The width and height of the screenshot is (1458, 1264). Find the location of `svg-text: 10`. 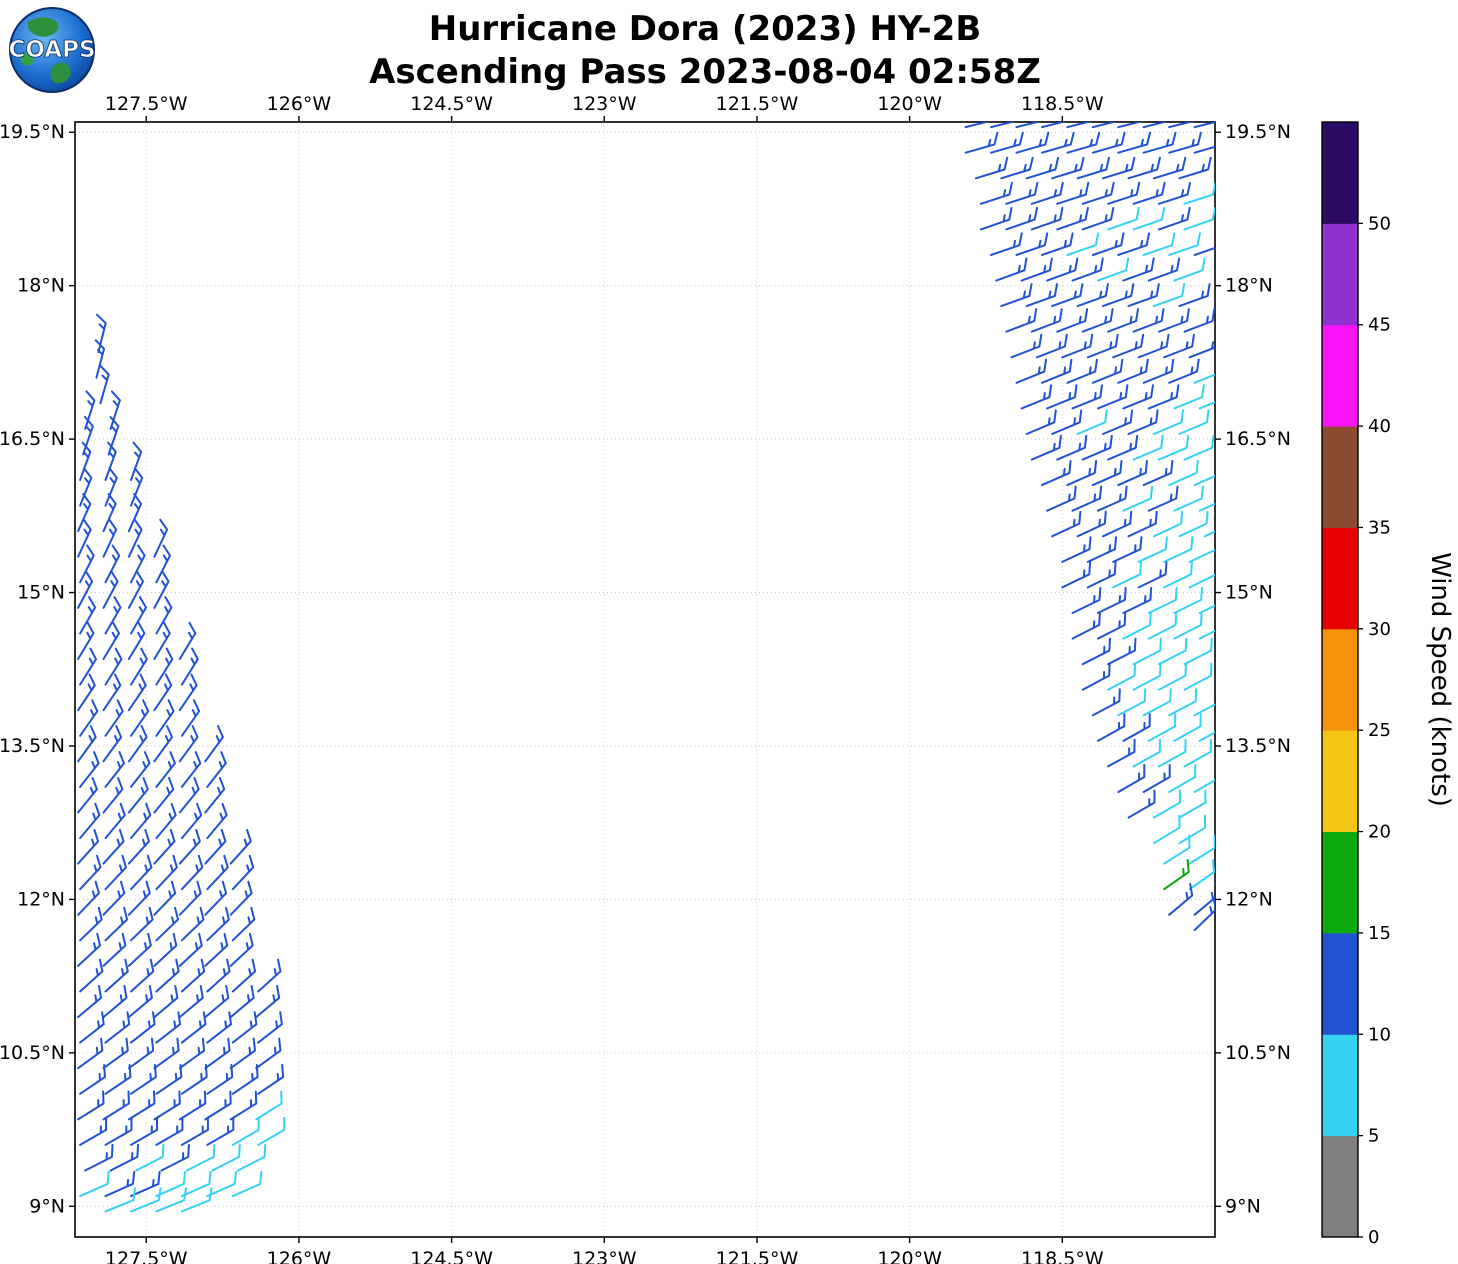

svg-text: 10 is located at coordinates (1379, 1034).